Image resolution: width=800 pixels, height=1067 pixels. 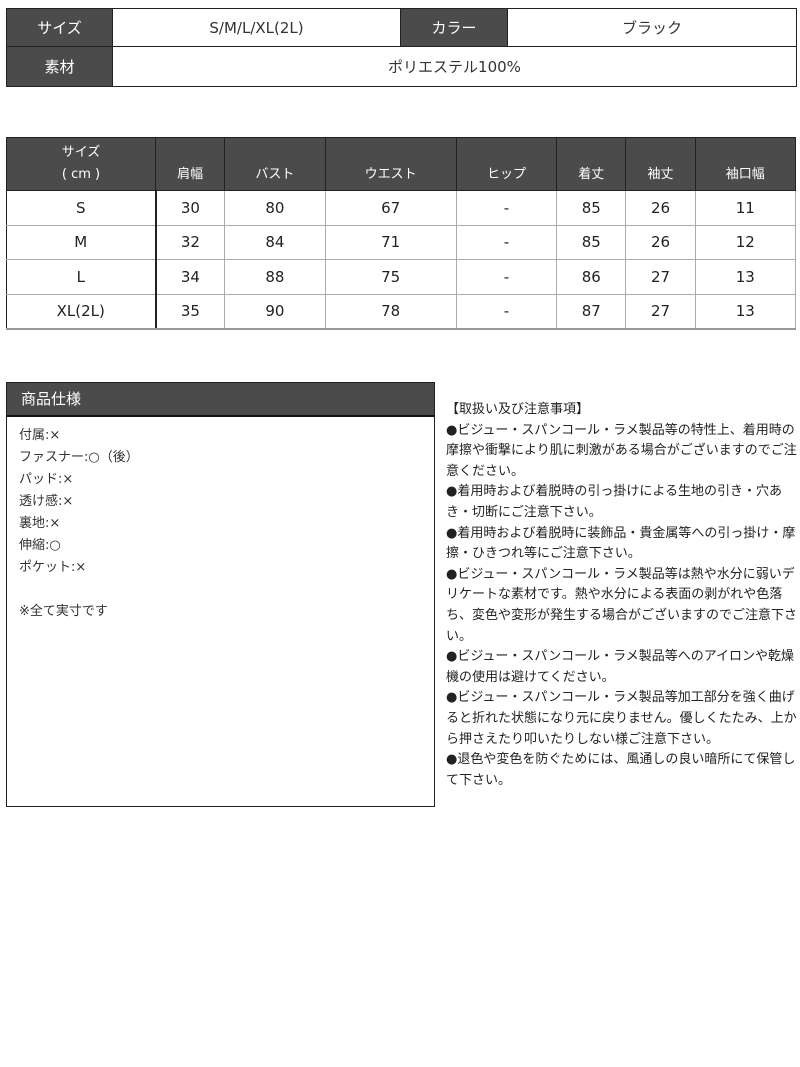 I want to click on measurement-cell: 30, so click(x=190, y=208).